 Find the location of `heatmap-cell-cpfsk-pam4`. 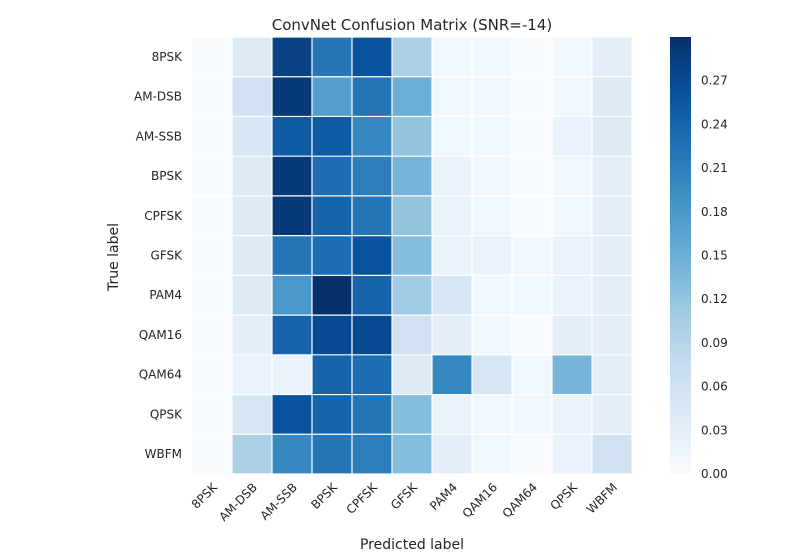

heatmap-cell-cpfsk-pam4 is located at coordinates (452, 216).